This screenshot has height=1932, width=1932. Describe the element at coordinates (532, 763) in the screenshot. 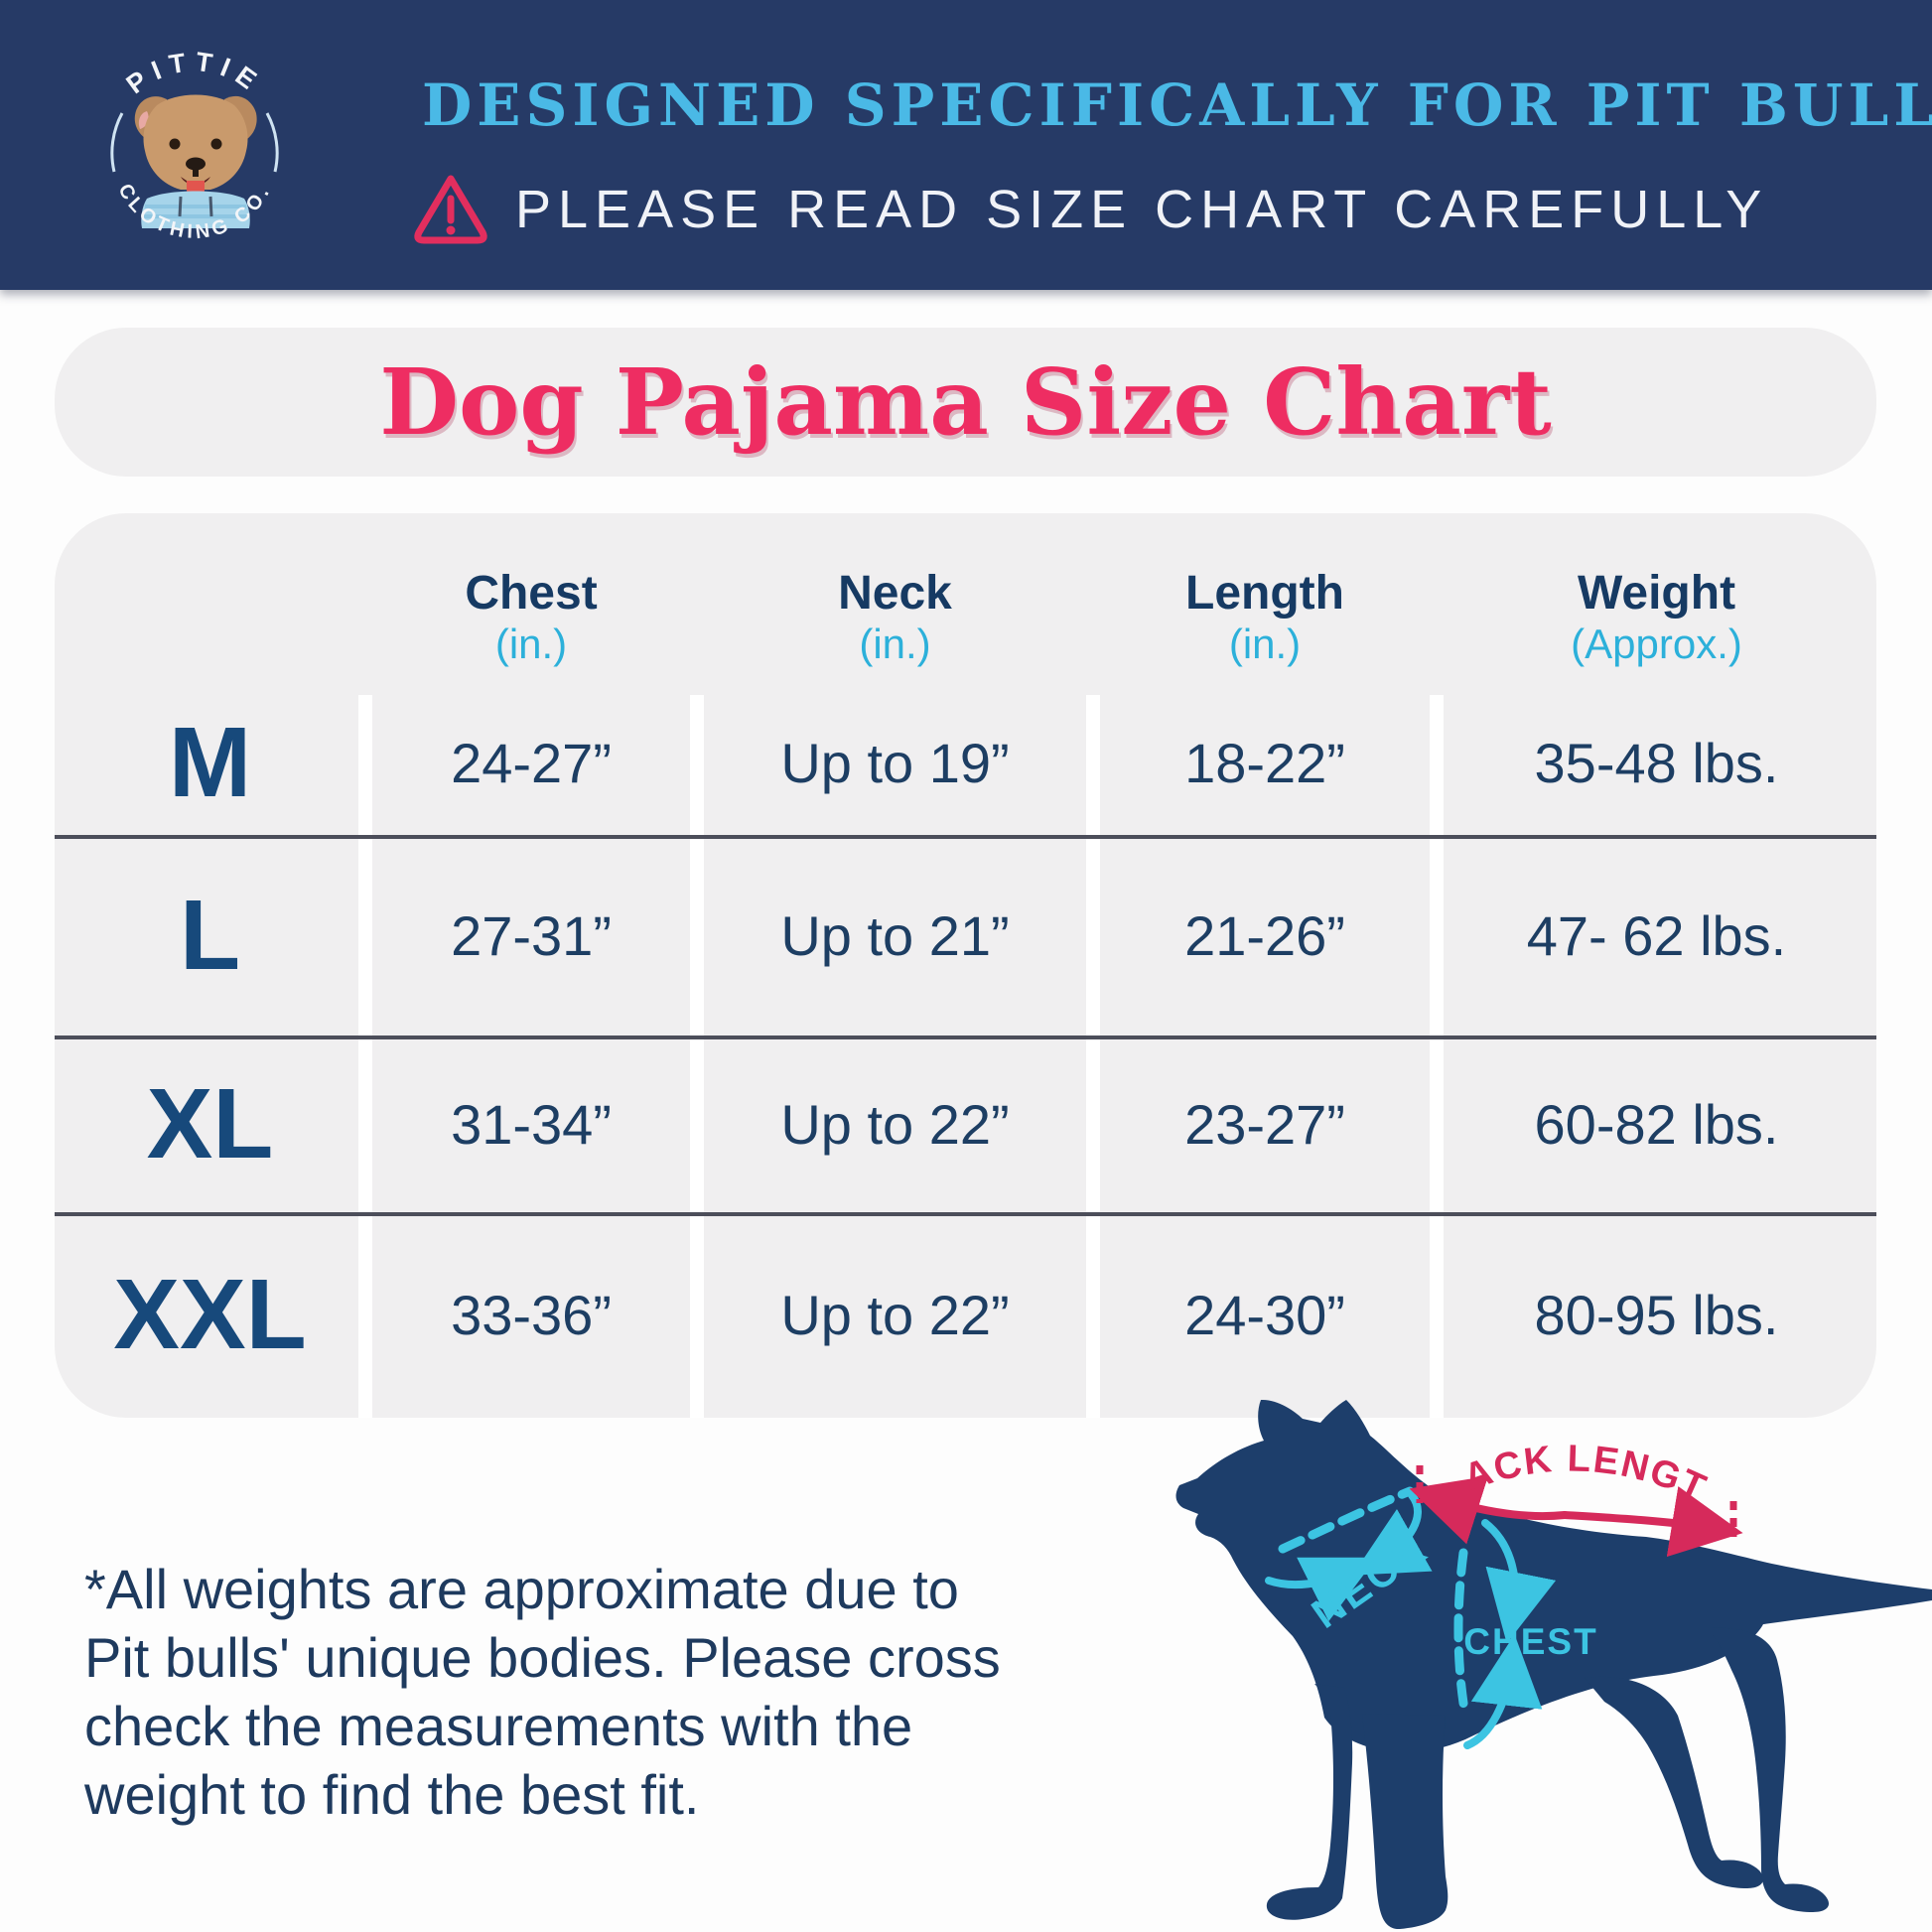

I see `cell-m-chest: 24-27”` at that location.